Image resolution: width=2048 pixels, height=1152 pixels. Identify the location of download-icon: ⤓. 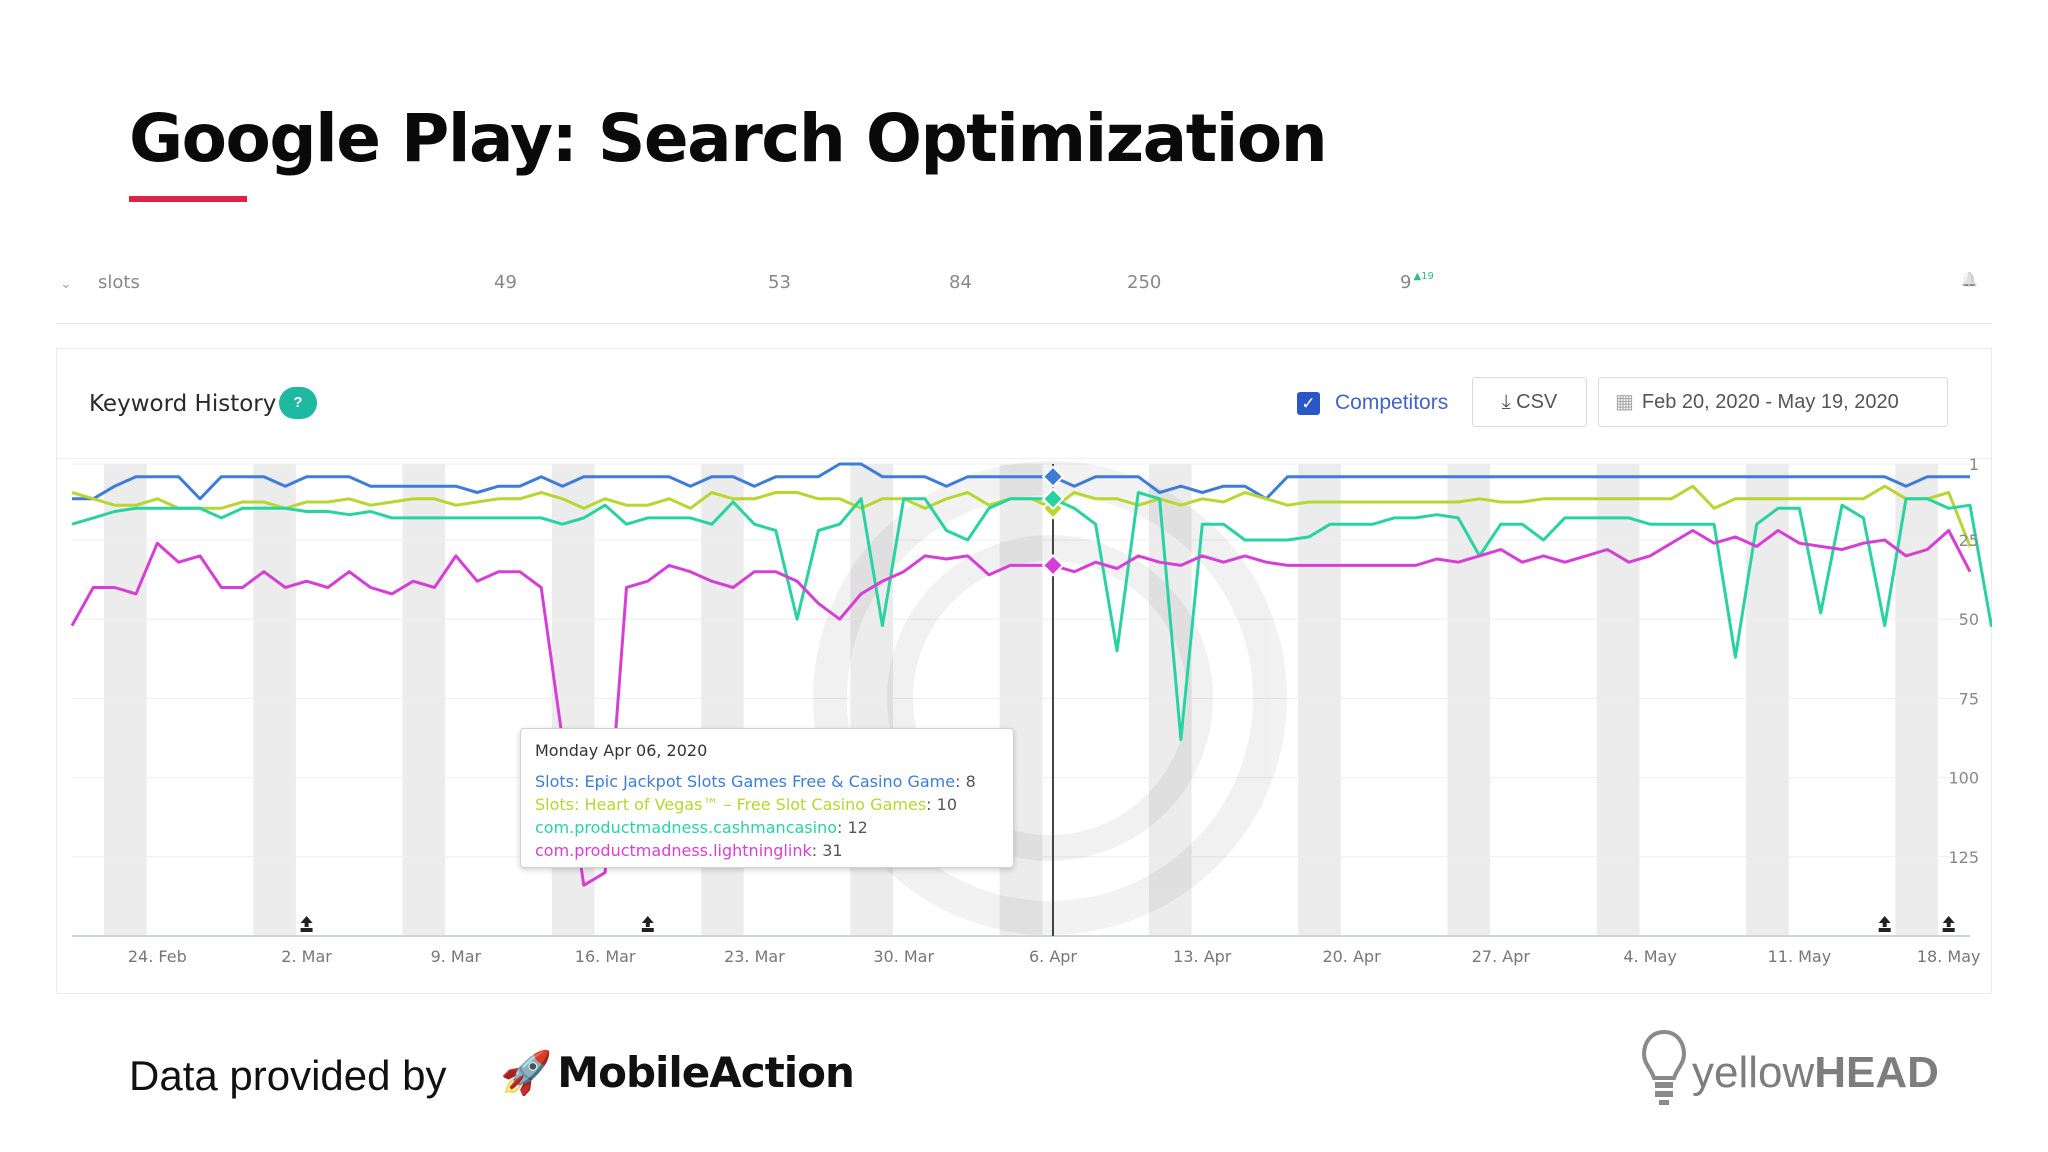
(1506, 402).